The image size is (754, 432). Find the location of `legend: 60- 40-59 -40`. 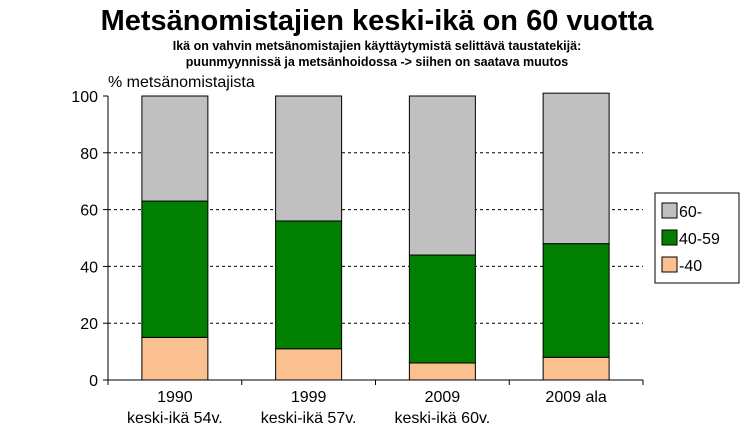

legend: 60- 40-59 -40 is located at coordinates (697, 238).